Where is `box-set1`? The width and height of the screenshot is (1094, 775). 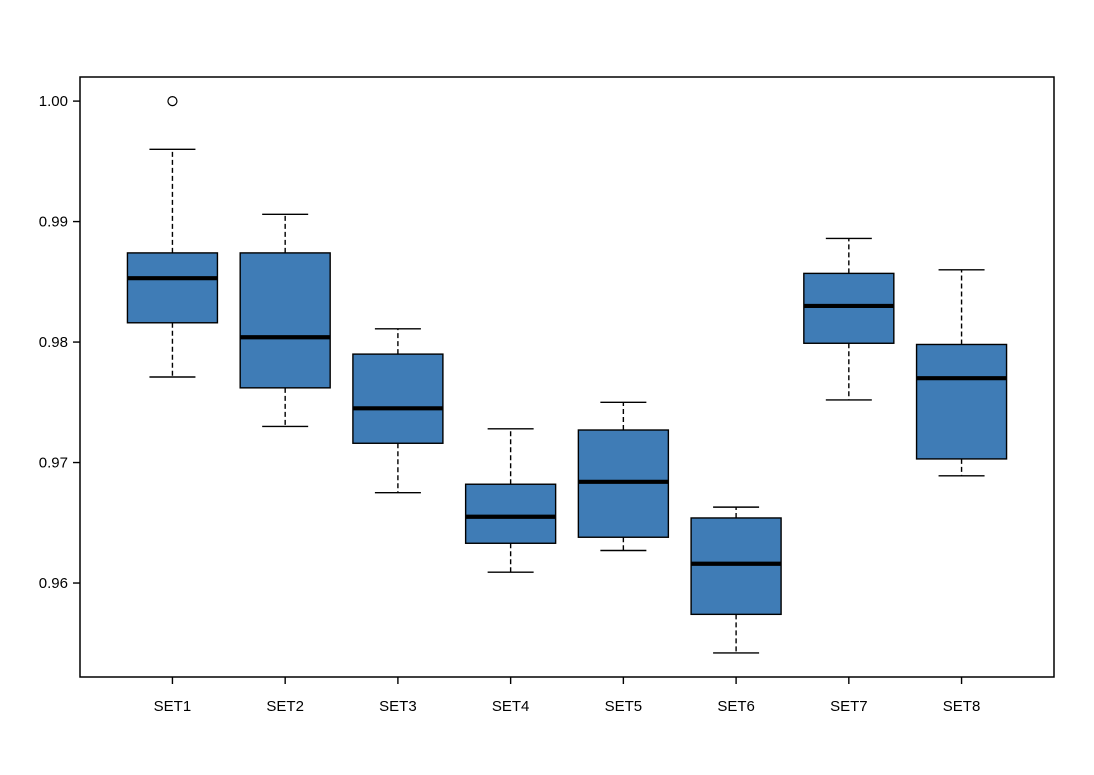
box-set1 is located at coordinates (172, 288).